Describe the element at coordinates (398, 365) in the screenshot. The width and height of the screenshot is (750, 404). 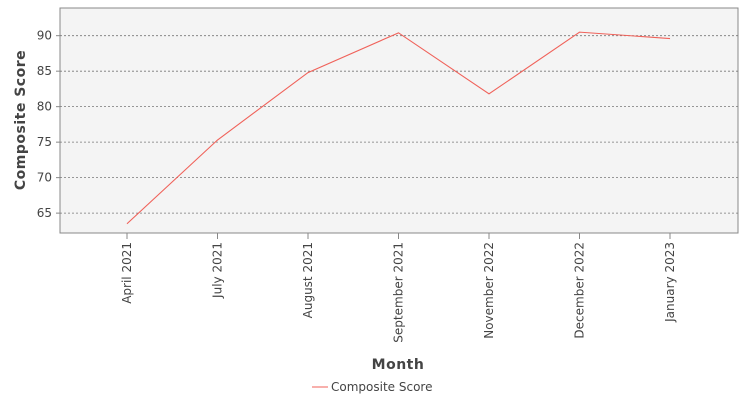
I see `x-axis-title: Month` at that location.